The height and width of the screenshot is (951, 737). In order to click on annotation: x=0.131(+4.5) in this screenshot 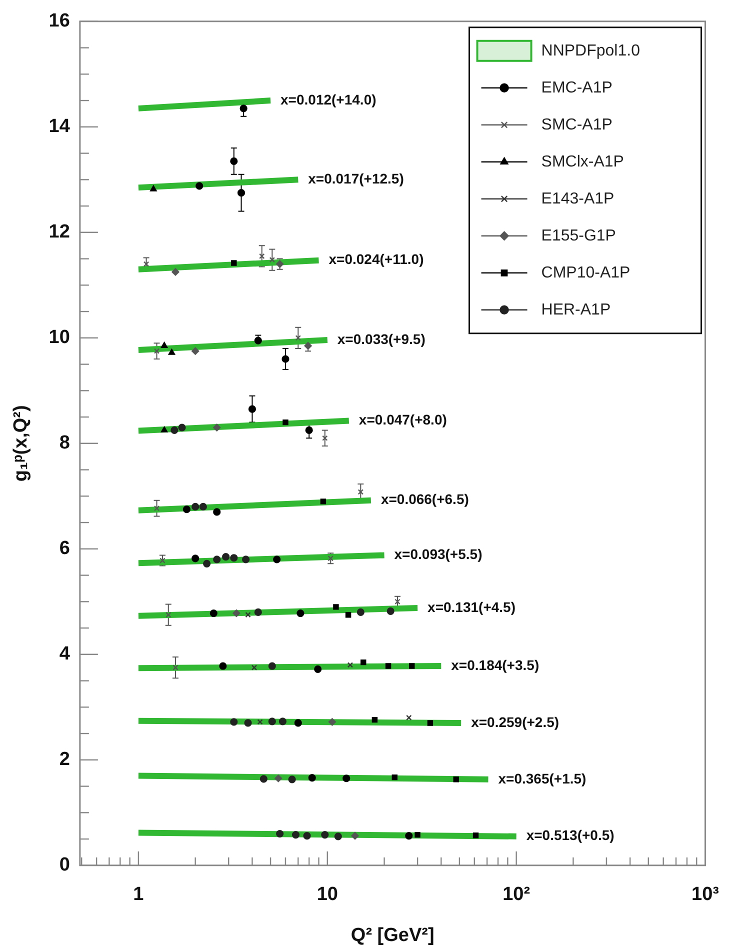, I will do `click(472, 606)`.